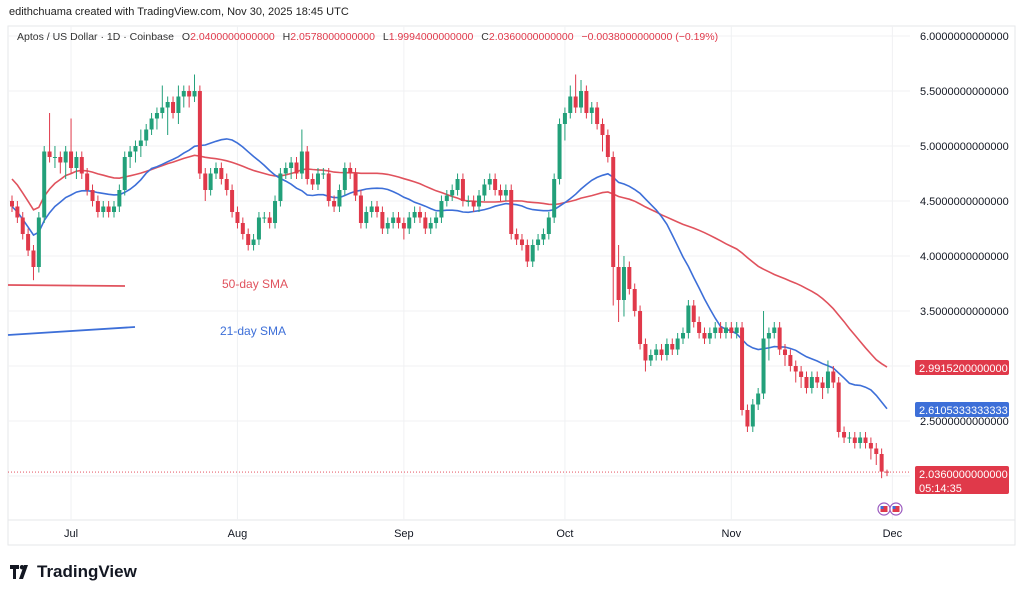 The height and width of the screenshot is (599, 1024). Describe the element at coordinates (964, 312) in the screenshot. I see `price-tick-label: 3.5000000000000` at that location.